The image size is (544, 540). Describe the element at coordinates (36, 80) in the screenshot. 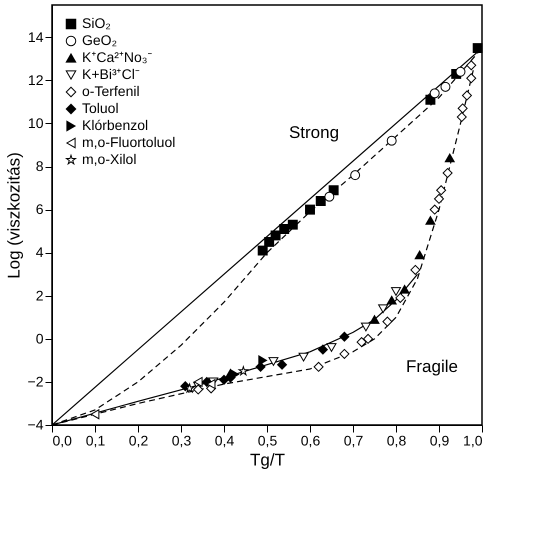

I see `y-tick-label: 12` at that location.